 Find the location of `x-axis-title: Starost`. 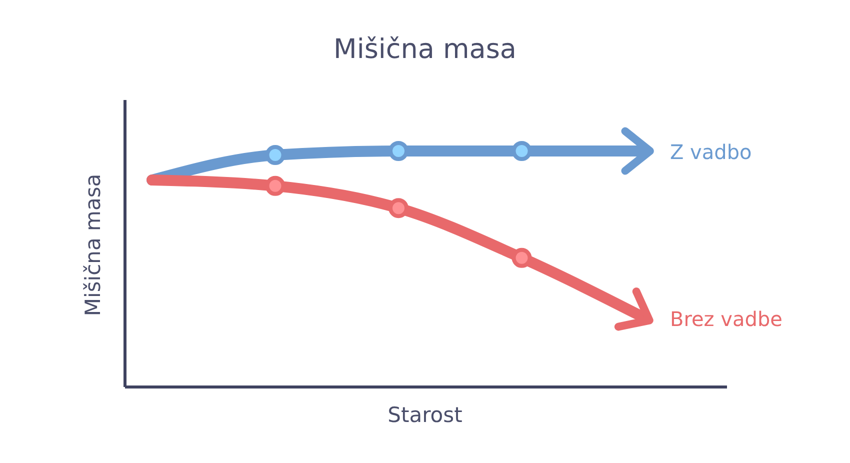

x-axis-title: Starost is located at coordinates (425, 415).